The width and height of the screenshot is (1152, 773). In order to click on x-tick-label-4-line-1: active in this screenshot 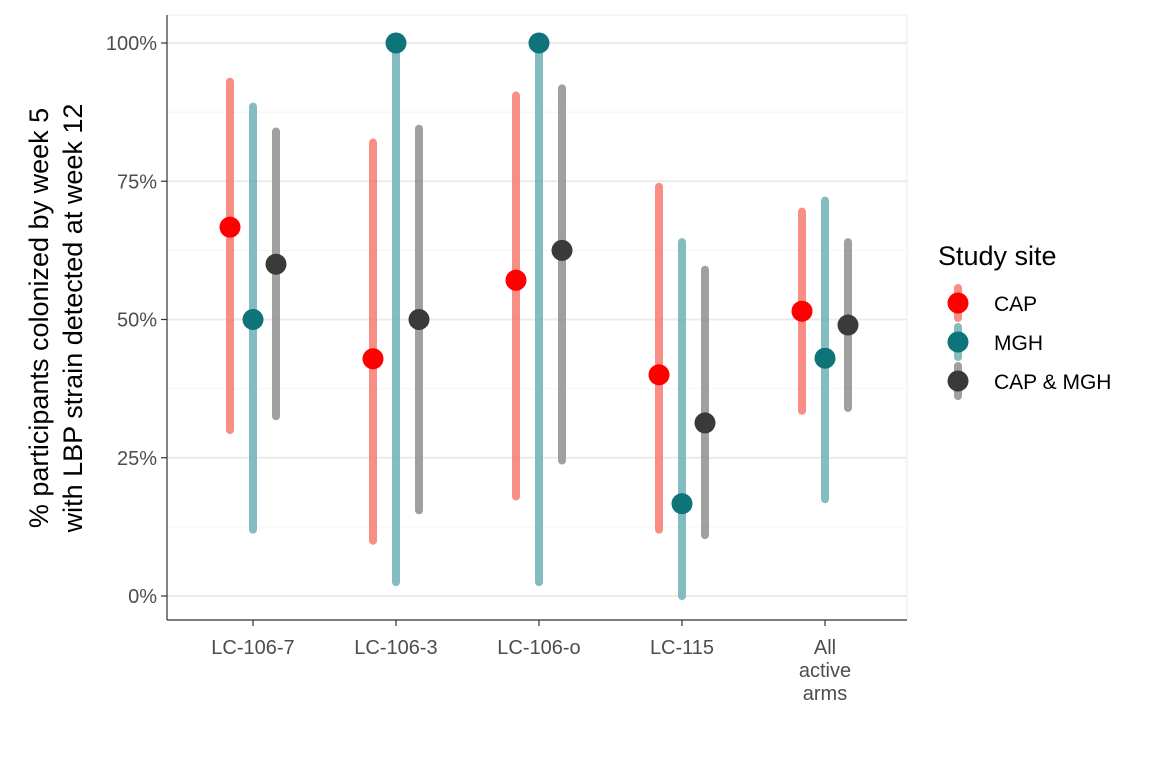, I will do `click(825, 671)`.